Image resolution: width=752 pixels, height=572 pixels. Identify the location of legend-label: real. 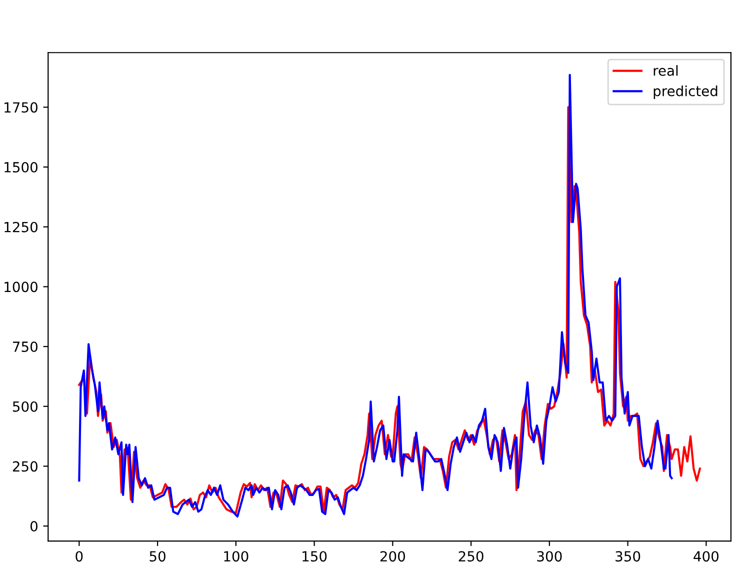
(666, 70).